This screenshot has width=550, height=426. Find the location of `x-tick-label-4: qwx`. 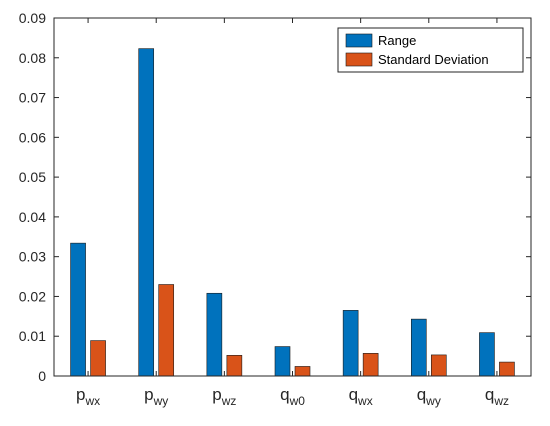

x-tick-label-4: qwx is located at coordinates (361, 396).